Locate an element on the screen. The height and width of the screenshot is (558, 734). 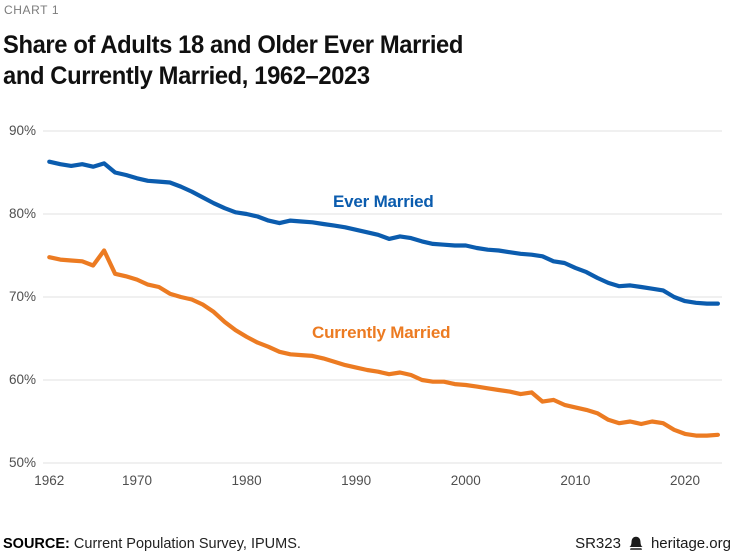
series-label-ever-married: Ever Married is located at coordinates (383, 201).